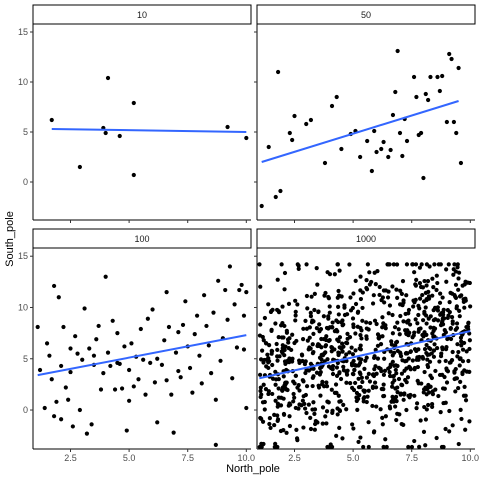 This screenshot has height=480, width=480. What do you see at coordinates (294, 458) in the screenshot?
I see `x-tick-label: 2.5` at bounding box center [294, 458].